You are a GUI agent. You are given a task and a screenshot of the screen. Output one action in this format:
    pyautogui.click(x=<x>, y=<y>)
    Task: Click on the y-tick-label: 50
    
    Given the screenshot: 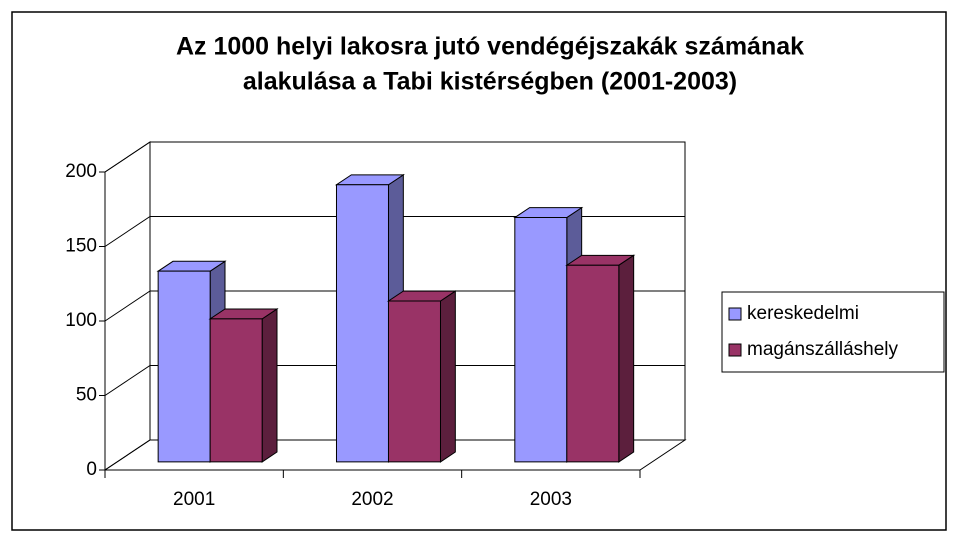 What is the action you would take?
    pyautogui.click(x=86, y=395)
    